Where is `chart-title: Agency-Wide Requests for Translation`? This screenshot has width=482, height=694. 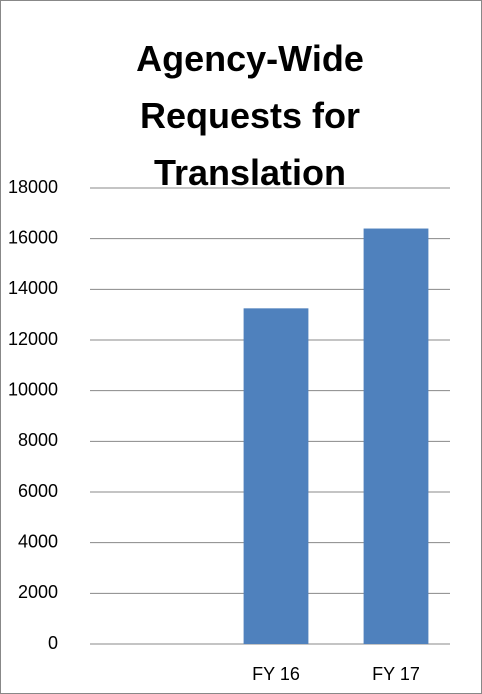 chart-title: Agency-Wide Requests for Translation is located at coordinates (250, 115).